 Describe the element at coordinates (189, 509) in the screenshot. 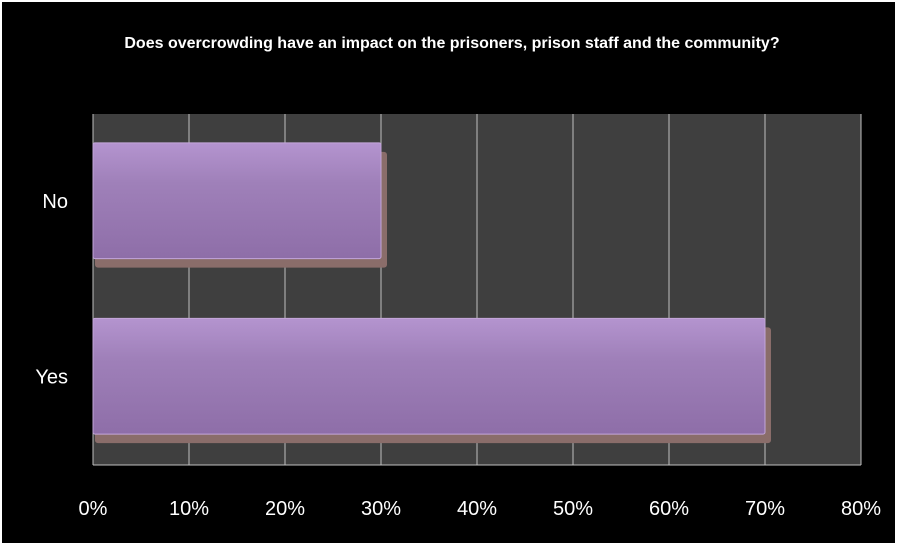

I see `x-tick-label: 10%` at that location.